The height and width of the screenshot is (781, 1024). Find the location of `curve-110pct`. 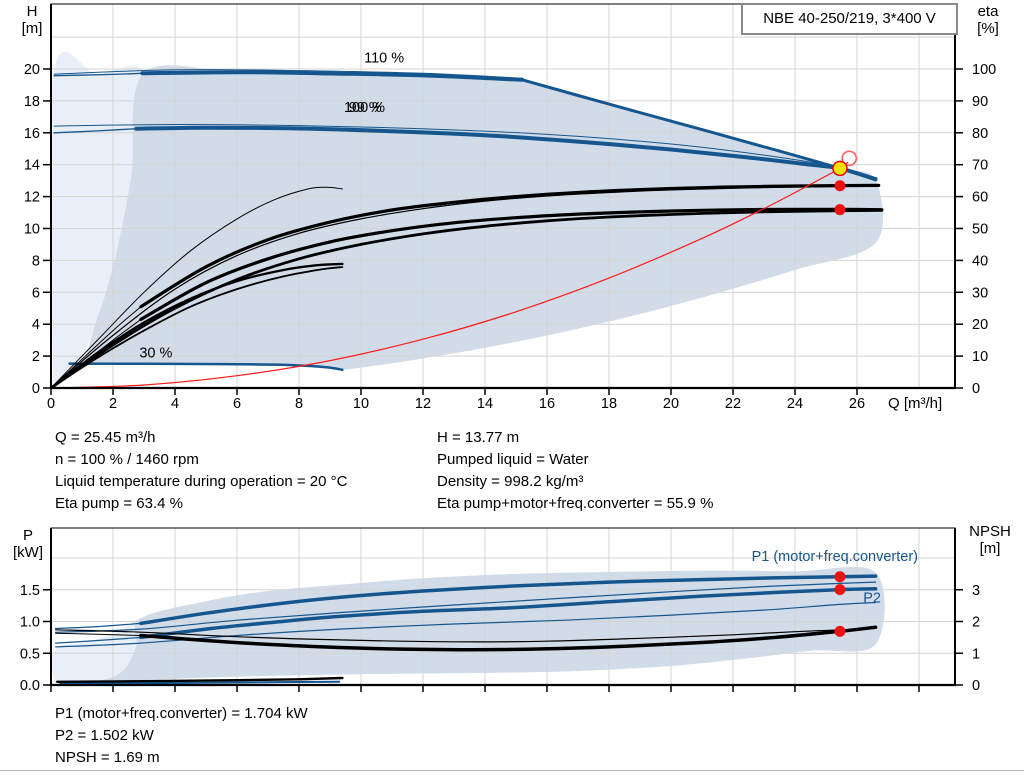

curve-110pct is located at coordinates (332, 76).